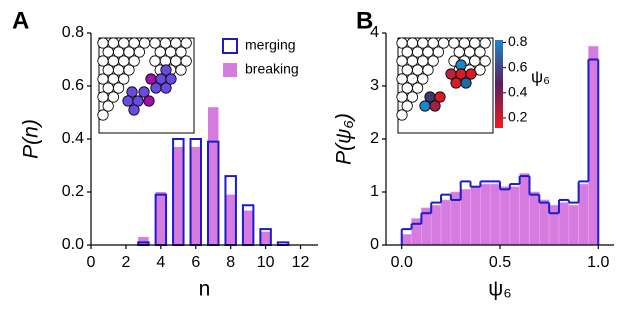  What do you see at coordinates (73, 32) in the screenshot?
I see `y-tick-label: 0.8` at bounding box center [73, 32].